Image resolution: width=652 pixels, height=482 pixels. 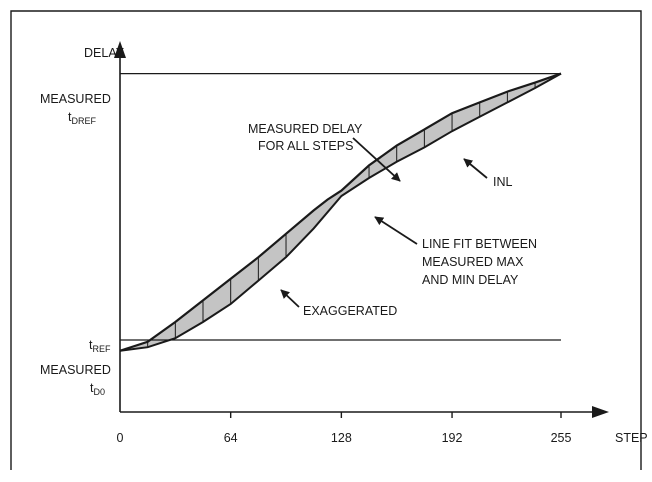 I want to click on line-fit-annotation-line2: MEASURED MAX, so click(x=473, y=262).